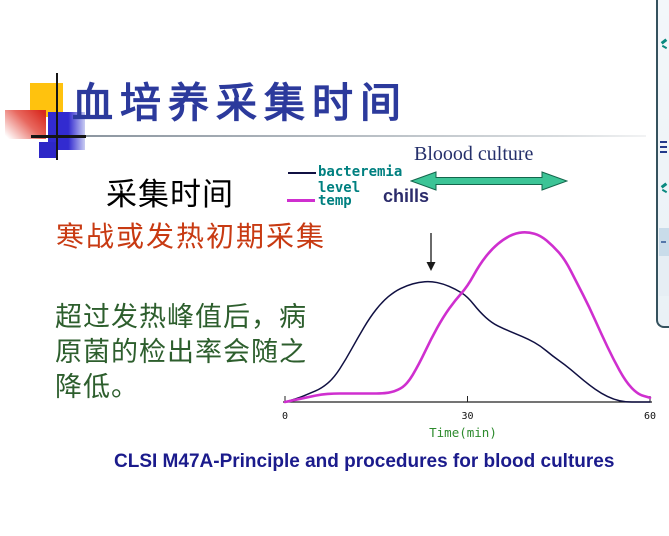  Describe the element at coordinates (431, 266) in the screenshot. I see `annotation-arrow-head` at that location.